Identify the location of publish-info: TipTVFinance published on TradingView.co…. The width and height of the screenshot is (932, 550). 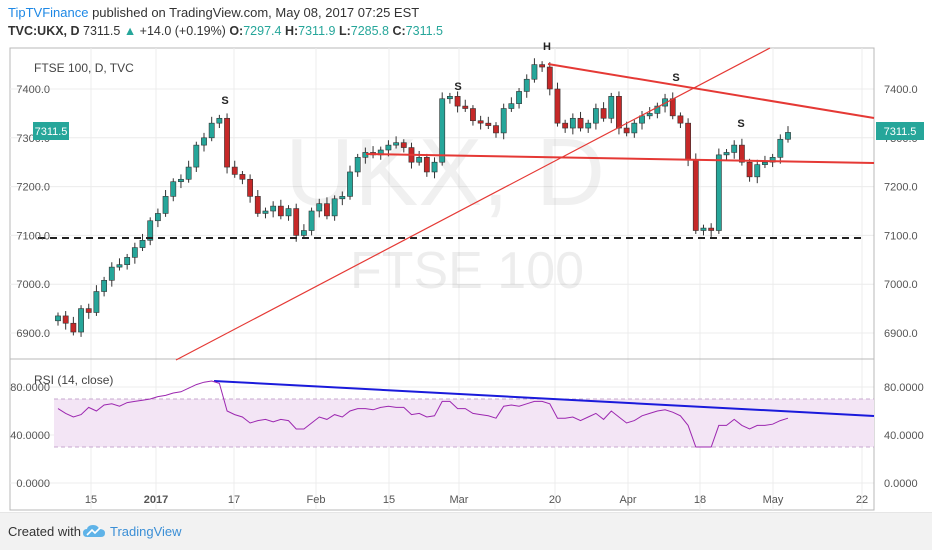
(213, 12).